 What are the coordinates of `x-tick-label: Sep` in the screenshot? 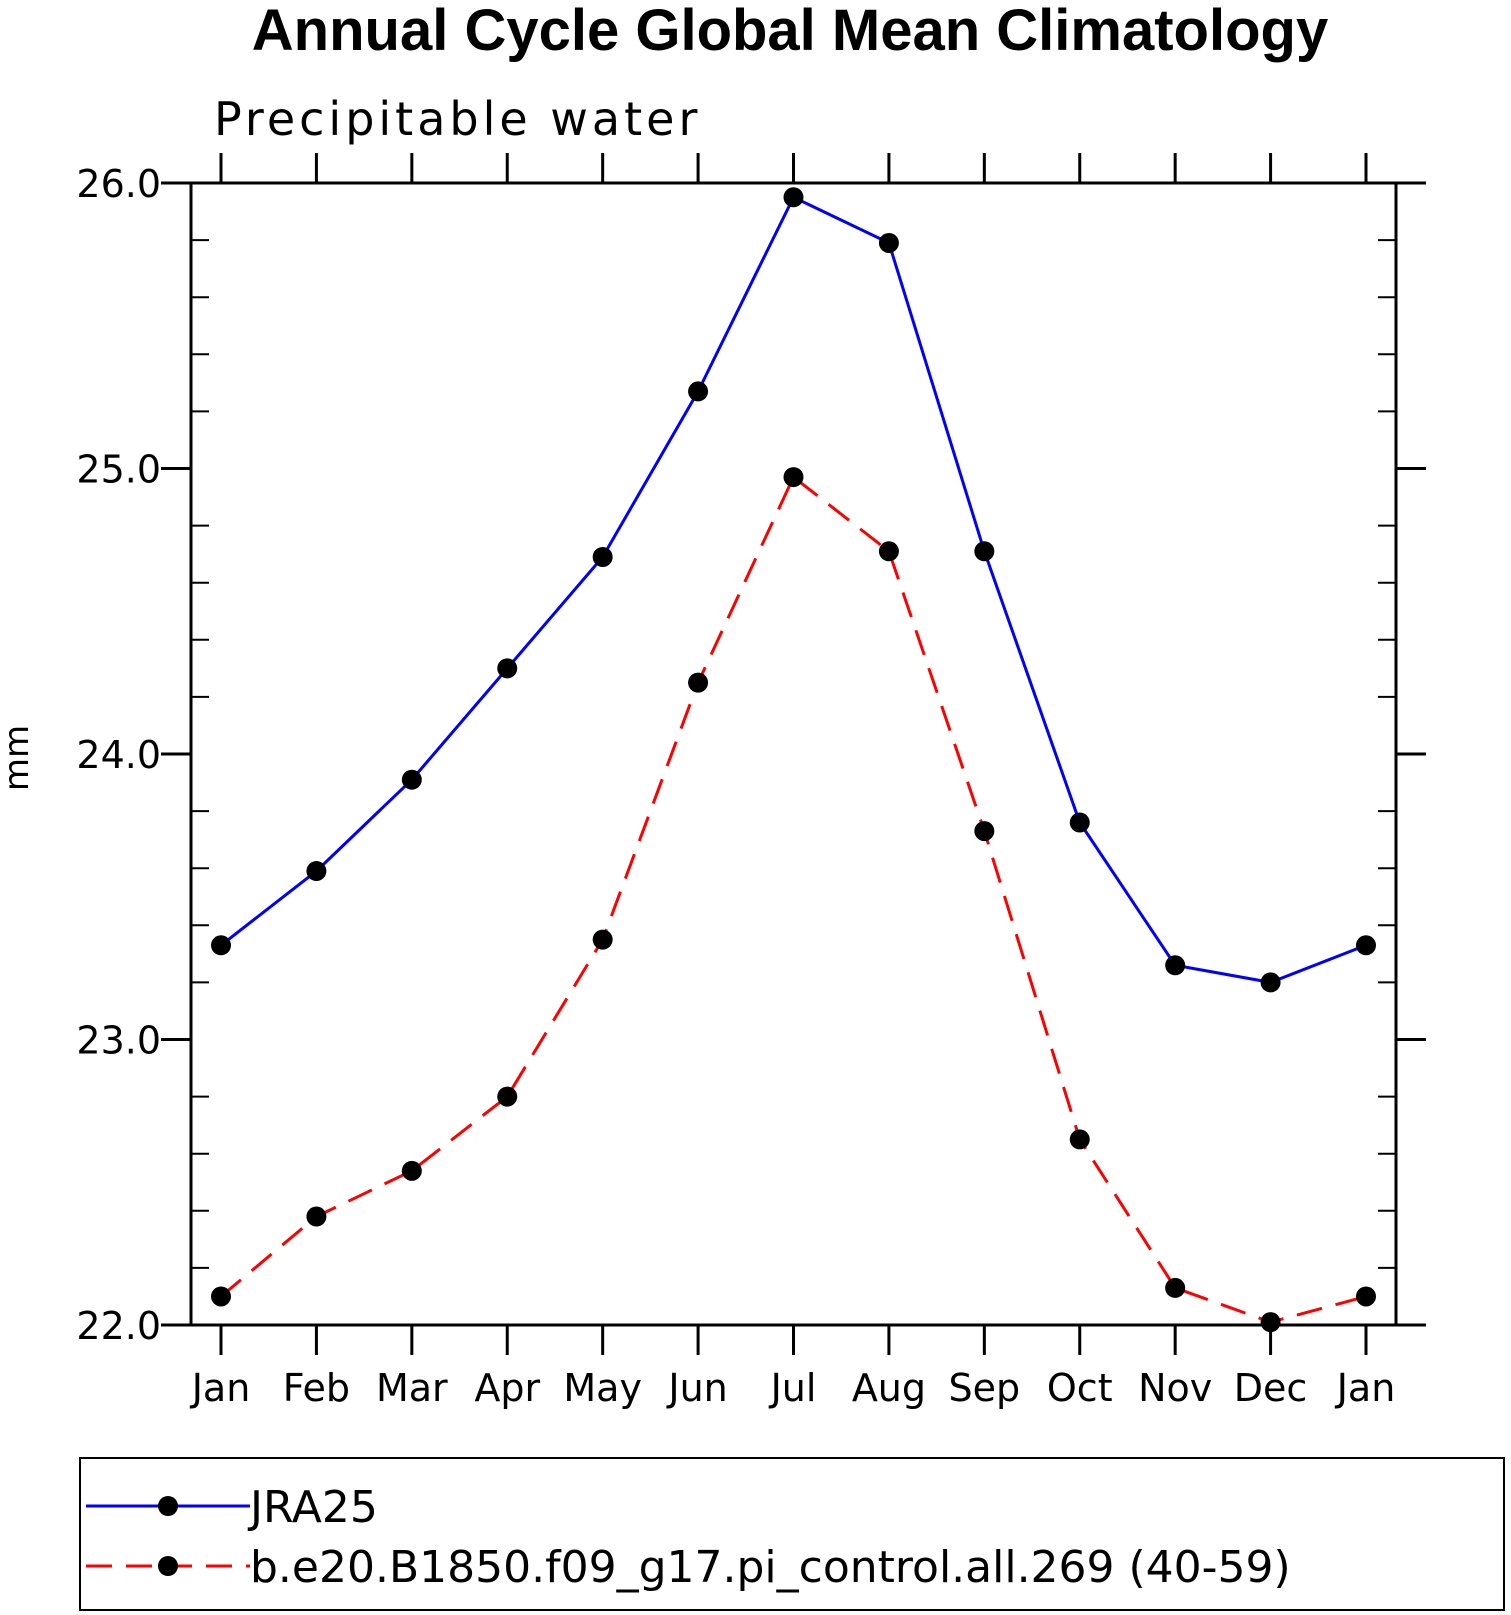 It's located at (985, 1388).